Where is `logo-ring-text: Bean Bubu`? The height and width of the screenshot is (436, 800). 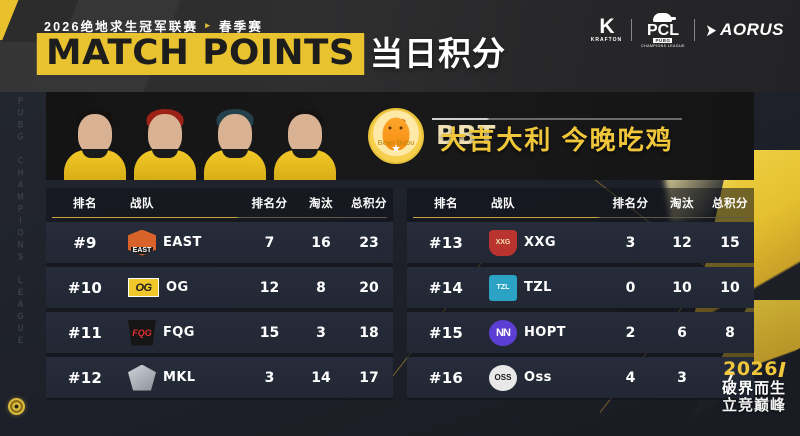
logo-ring-text: Bean Bubu is located at coordinates (396, 143).